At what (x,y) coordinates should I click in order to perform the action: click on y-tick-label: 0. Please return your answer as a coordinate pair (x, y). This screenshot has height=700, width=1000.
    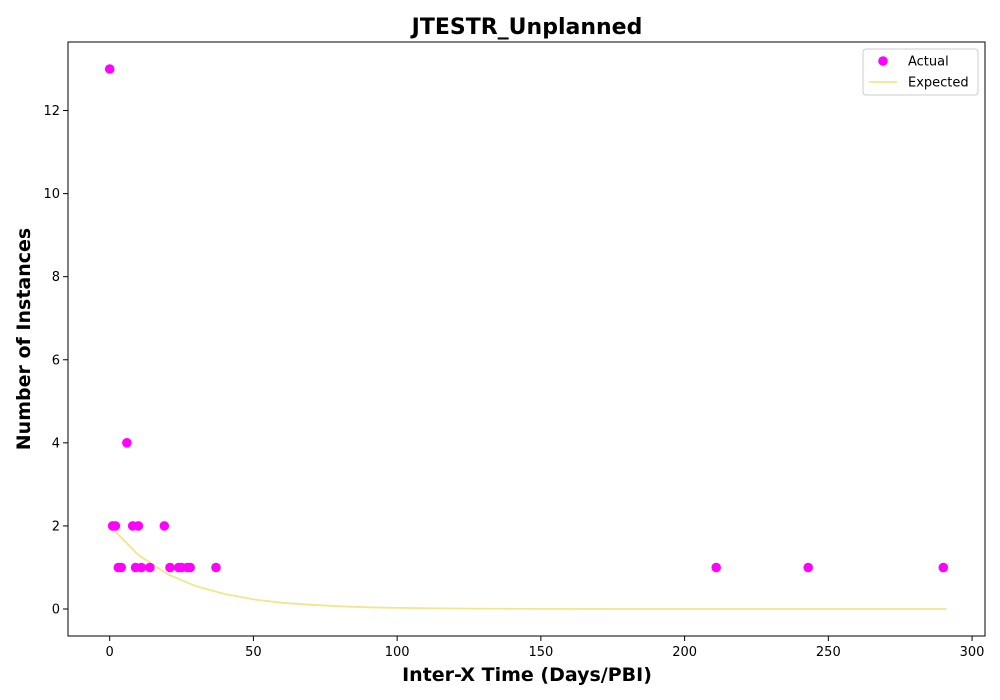
    Looking at the image, I should click on (56, 610).